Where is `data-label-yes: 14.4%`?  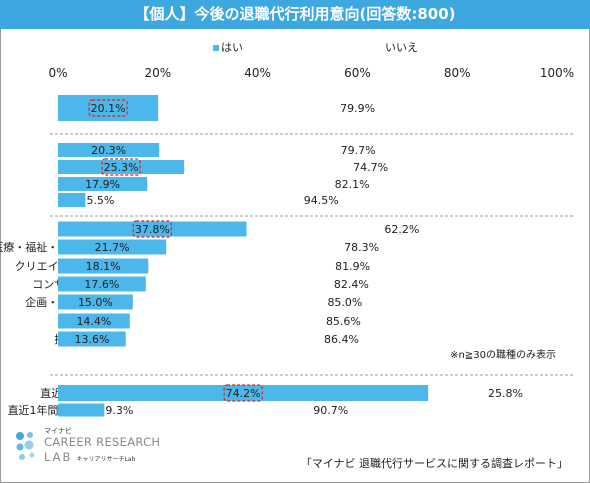
data-label-yes: 14.4% is located at coordinates (93, 321).